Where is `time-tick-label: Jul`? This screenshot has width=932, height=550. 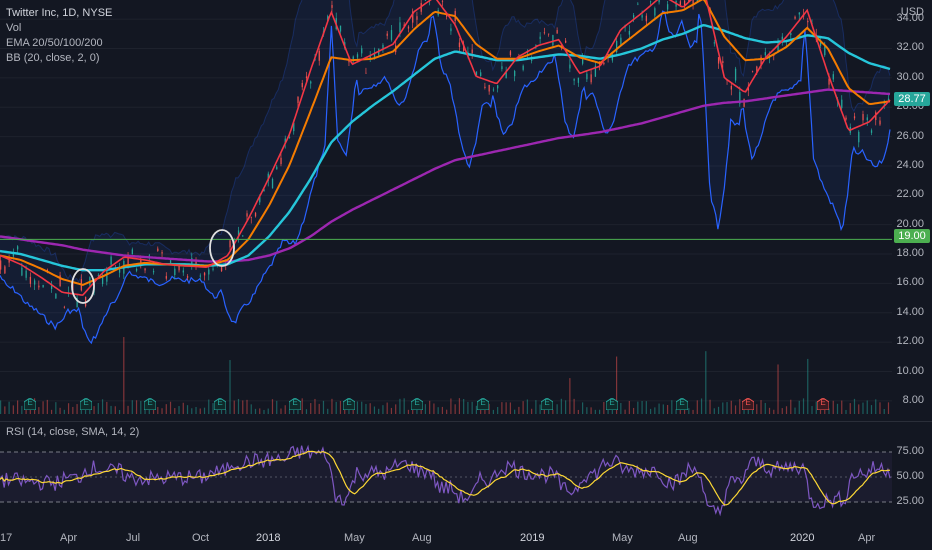
time-tick-label: Jul is located at coordinates (133, 538).